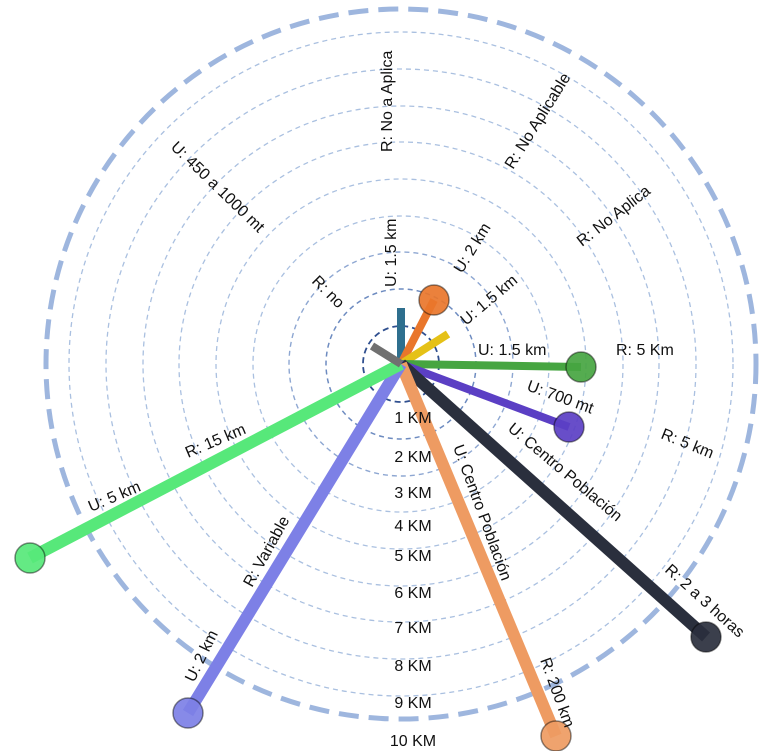 The image size is (772, 751). I want to click on ring-label-2: 2 KM, so click(412, 457).